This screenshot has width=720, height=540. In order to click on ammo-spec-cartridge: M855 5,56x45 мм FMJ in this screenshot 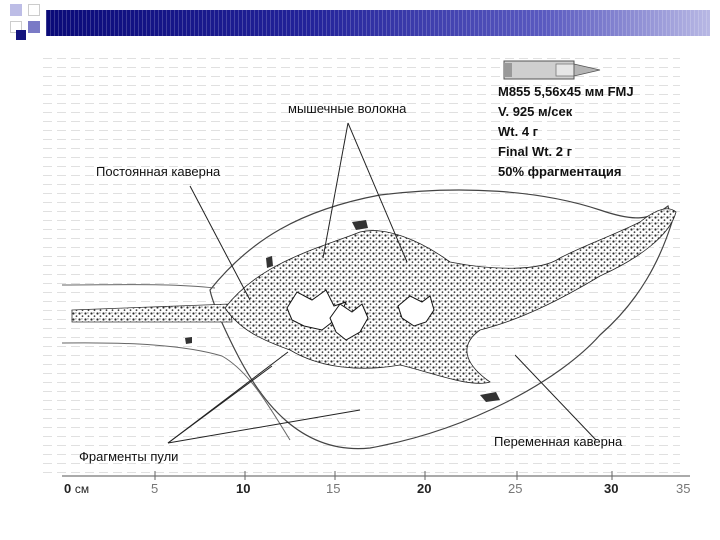, I will do `click(566, 91)`.